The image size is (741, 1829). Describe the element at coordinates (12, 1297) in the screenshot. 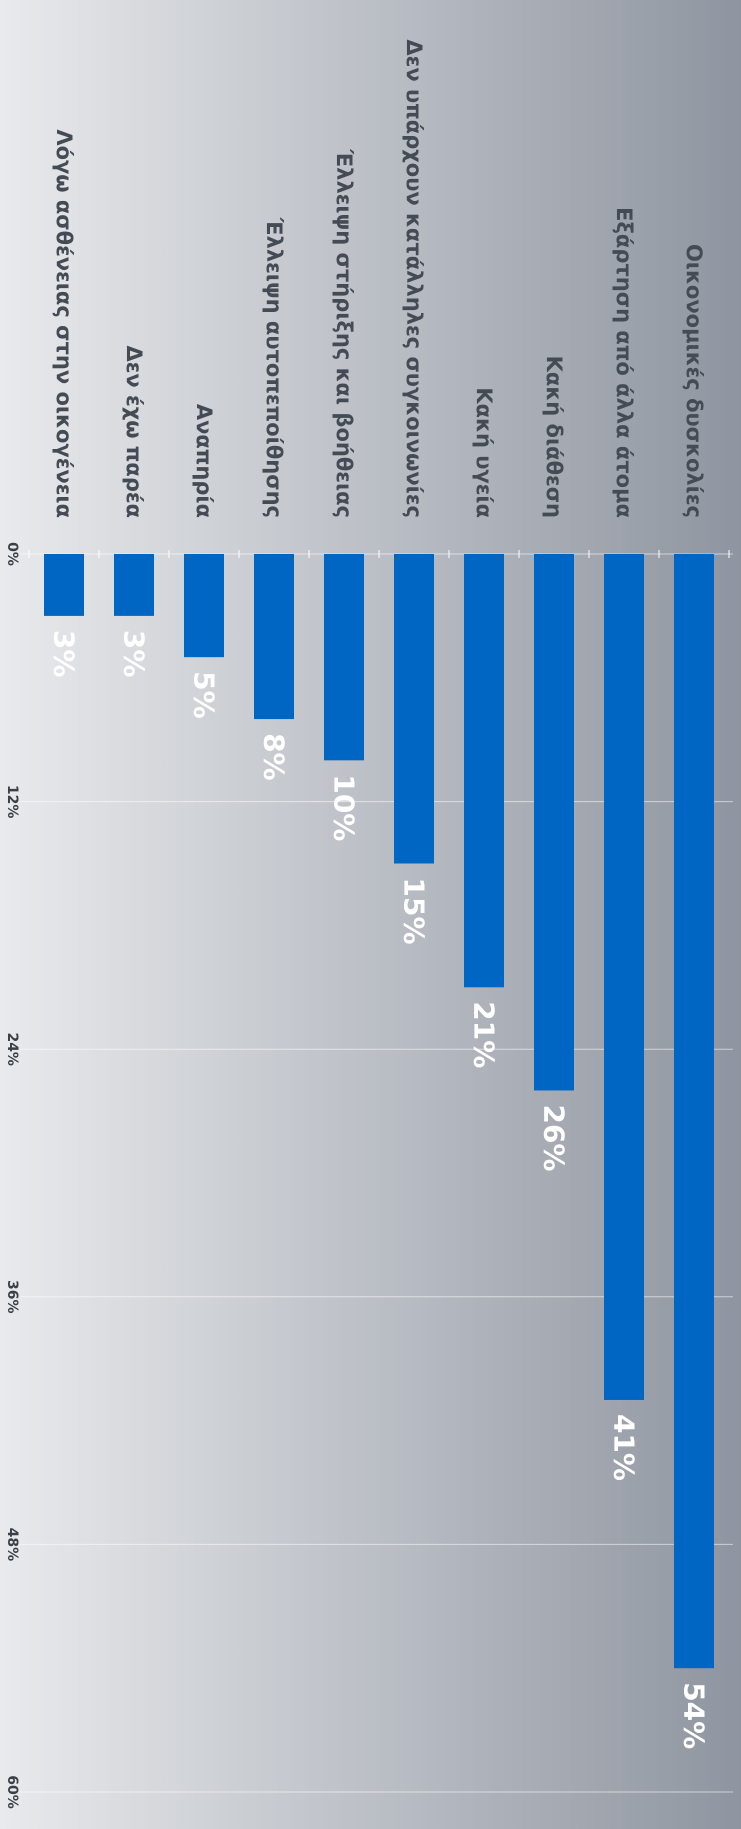

I see `tick-label: 36%` at that location.